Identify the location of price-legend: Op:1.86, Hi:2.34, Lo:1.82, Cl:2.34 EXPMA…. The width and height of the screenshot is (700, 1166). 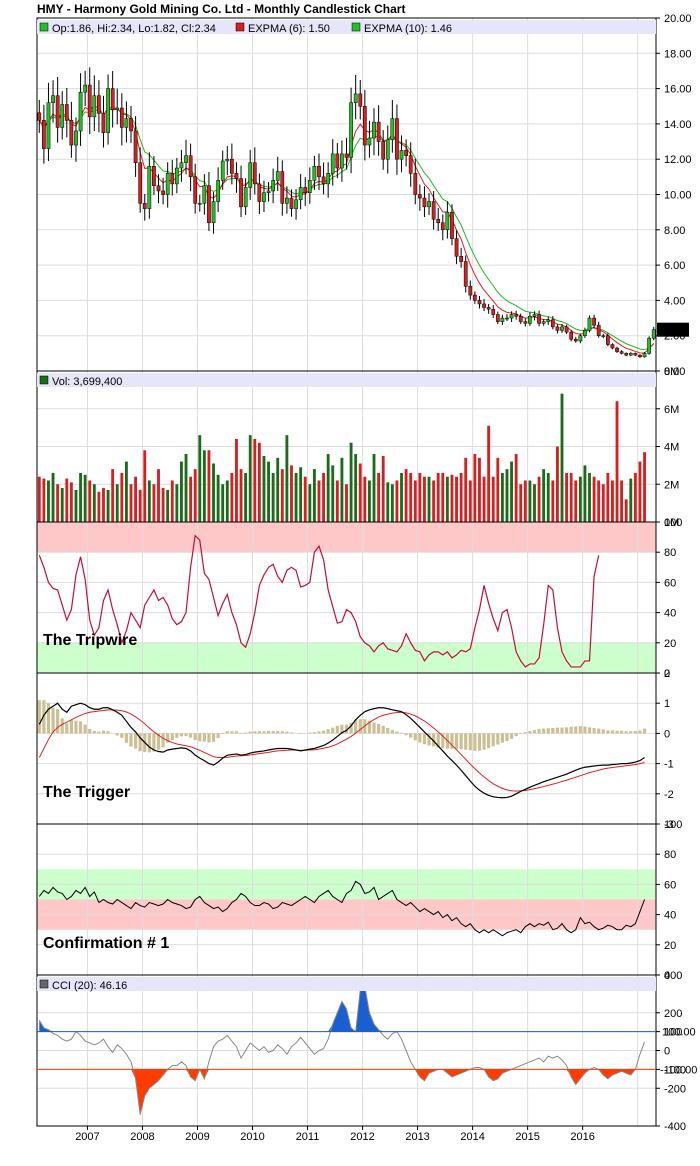
(346, 27).